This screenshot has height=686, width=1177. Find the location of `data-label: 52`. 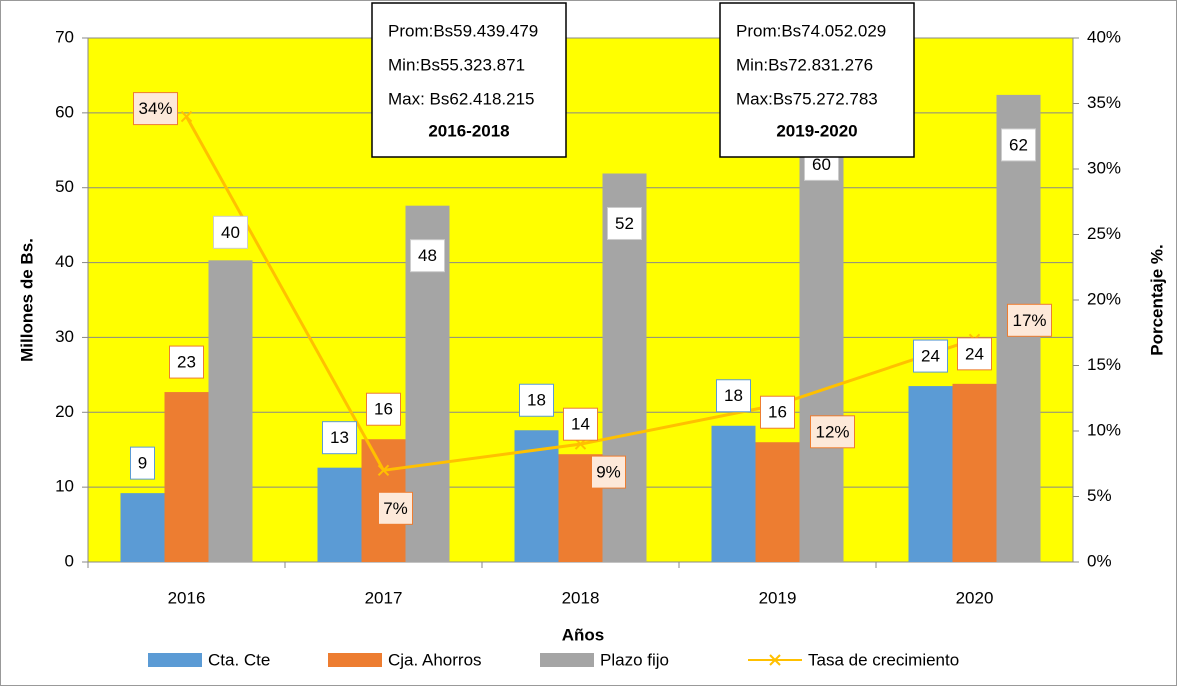

data-label: 52 is located at coordinates (624, 223).